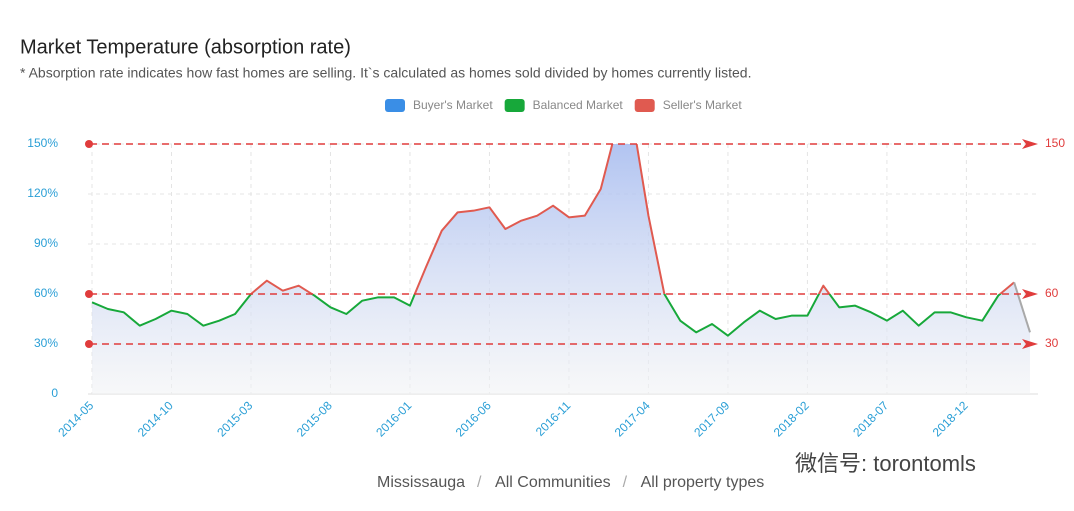  Describe the element at coordinates (314, 418) in the screenshot. I see `x-tick-label: 2015-08` at that location.